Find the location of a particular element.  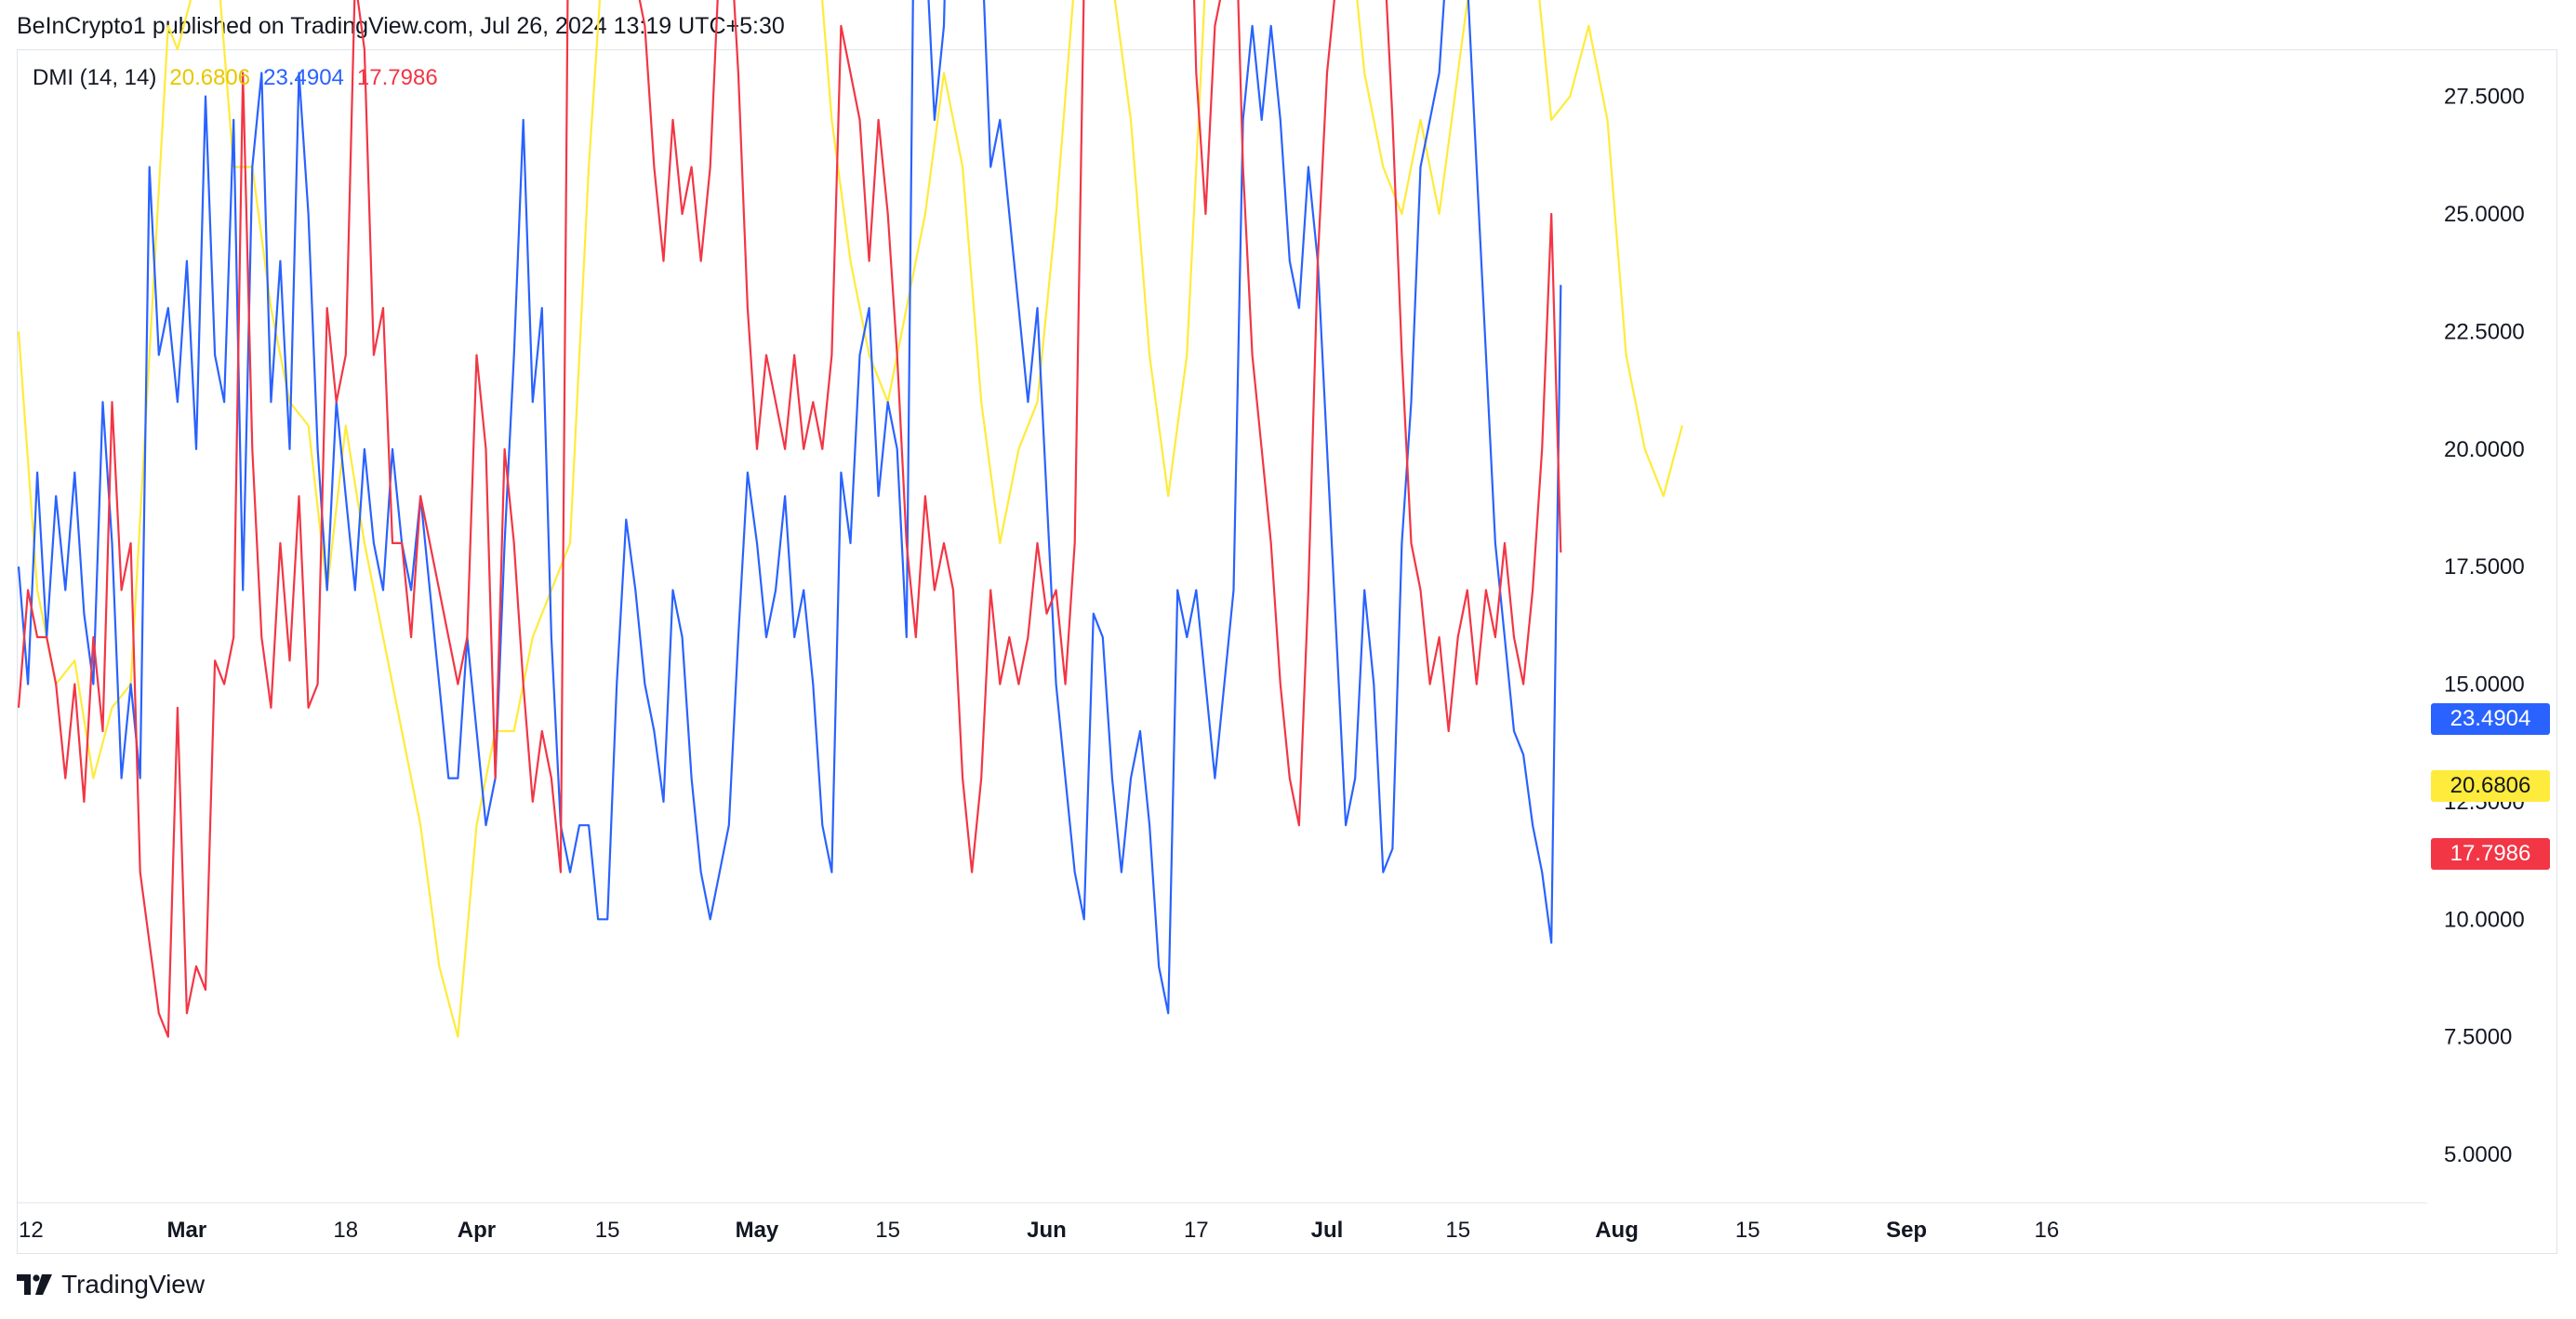

legend-indicator-name: DMI (14, 14) is located at coordinates (95, 77).